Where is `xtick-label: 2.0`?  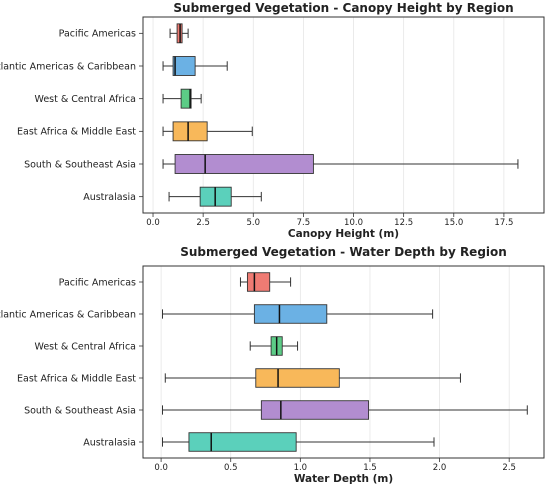 xtick-label: 2.0 is located at coordinates (440, 468).